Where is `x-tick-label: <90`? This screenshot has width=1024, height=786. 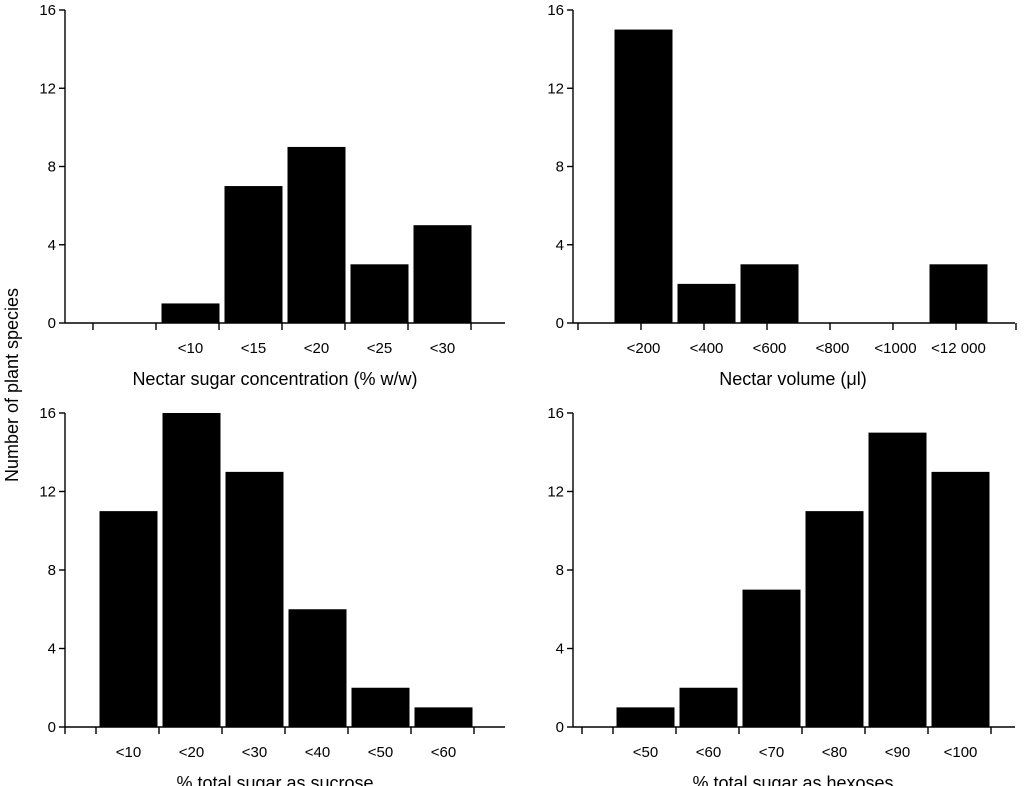
x-tick-label: <90 is located at coordinates (897, 752).